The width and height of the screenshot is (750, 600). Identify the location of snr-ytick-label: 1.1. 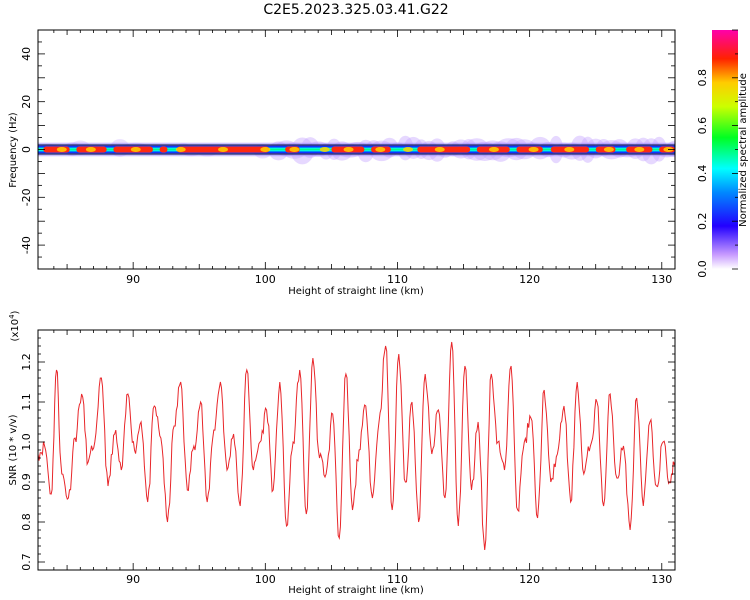
(26, 402).